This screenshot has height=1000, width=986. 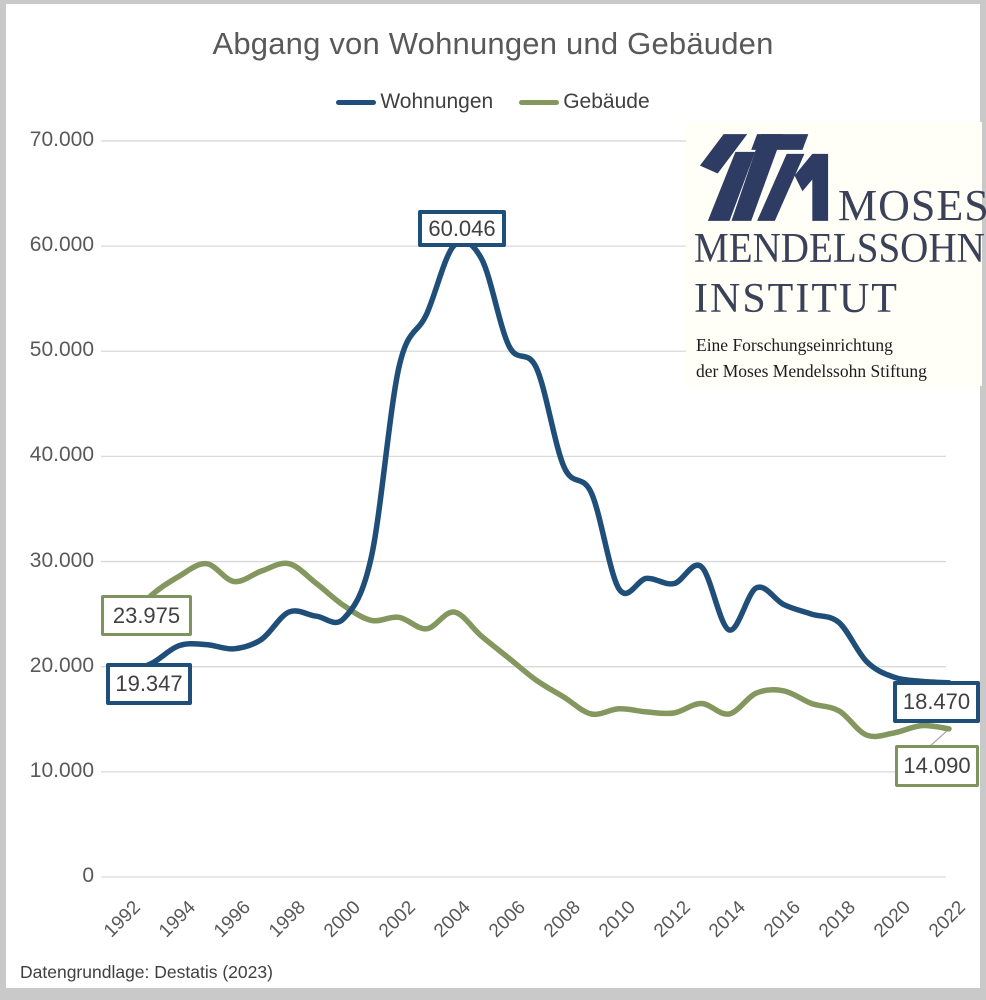 I want to click on annotation-wohnungen-2022: 18.470, so click(x=936, y=702).